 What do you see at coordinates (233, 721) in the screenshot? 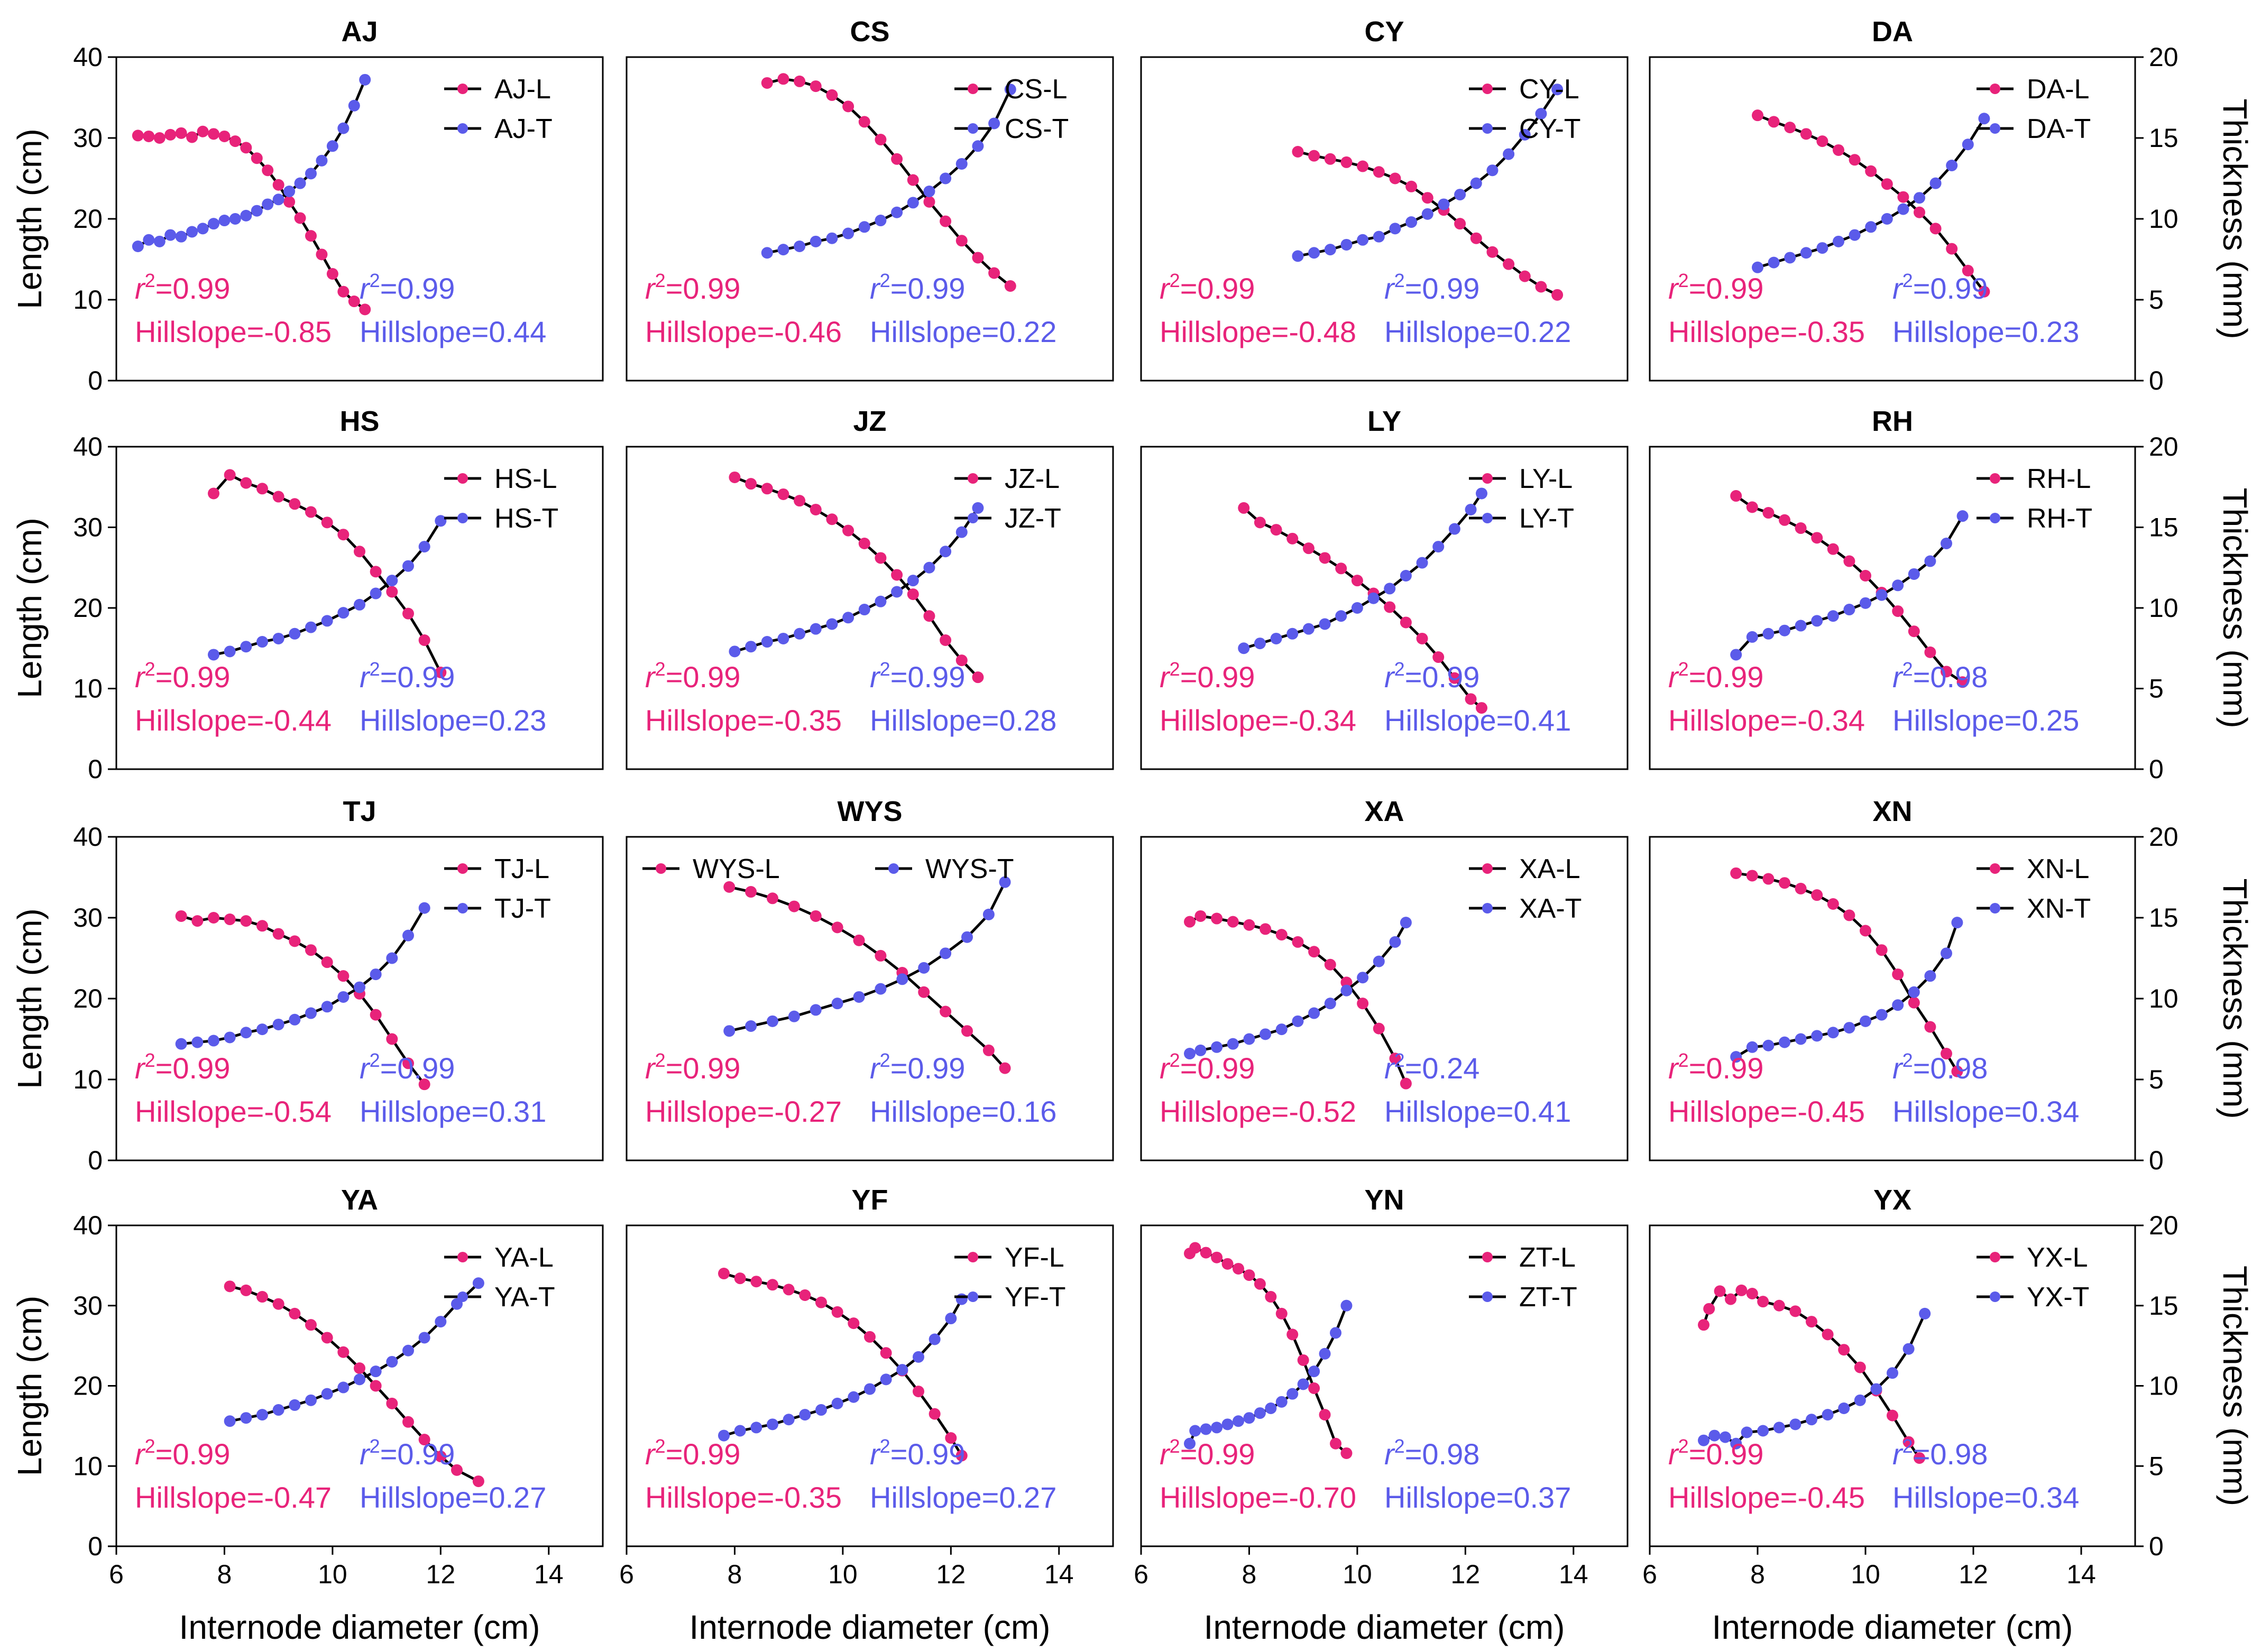
I see `hillslope-label: Hillslope=-0.44` at bounding box center [233, 721].